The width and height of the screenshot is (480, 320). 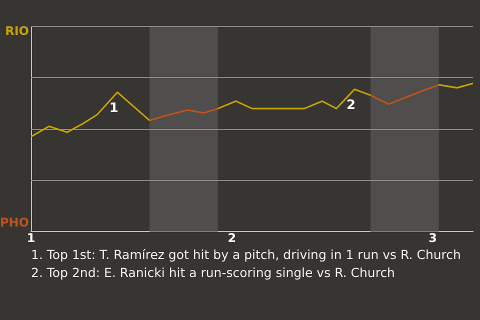 I want to click on annotation: 1, so click(x=113, y=108).